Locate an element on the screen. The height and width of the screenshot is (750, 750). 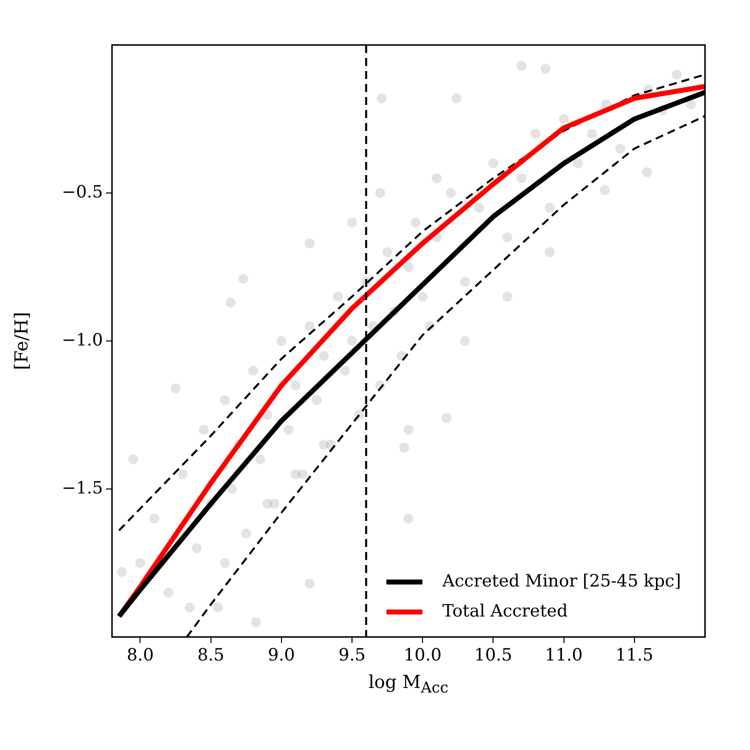
legend-label: Accreted Minor [25-45 kpc] is located at coordinates (561, 581).